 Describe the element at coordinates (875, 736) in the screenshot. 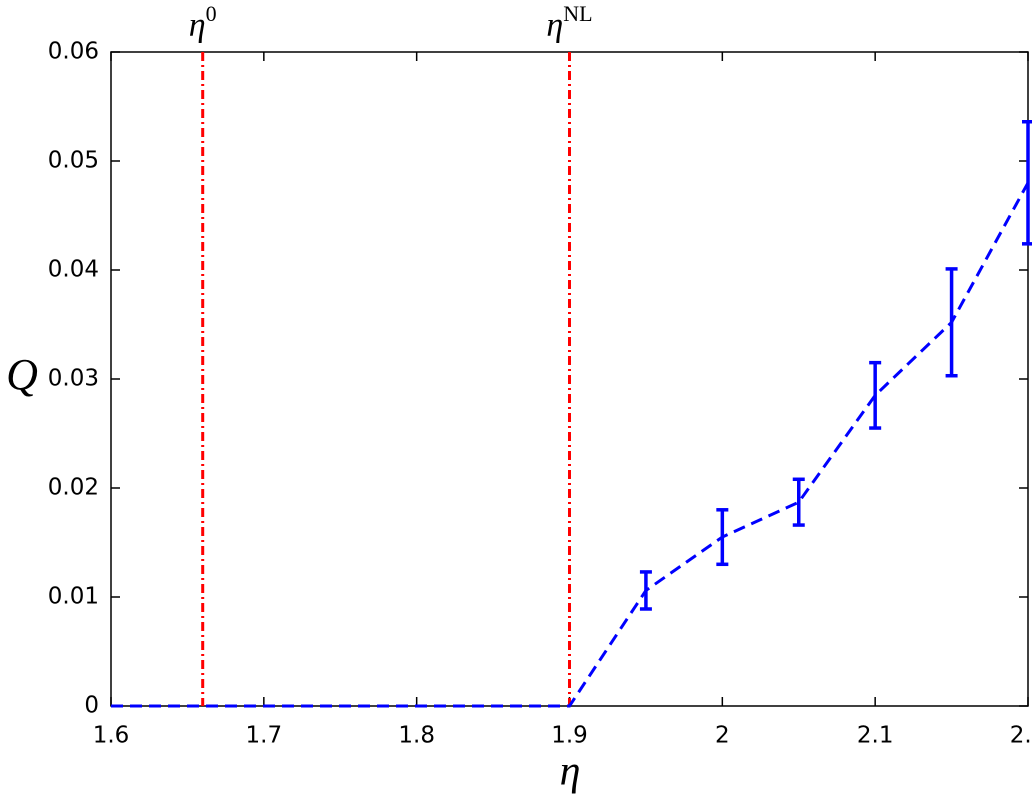

I see `x-tick-label: 2.1` at that location.